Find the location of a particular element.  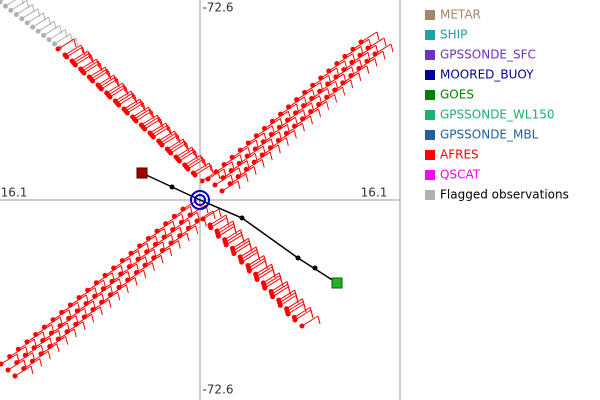

legend-label: Flagged observations is located at coordinates (504, 195).